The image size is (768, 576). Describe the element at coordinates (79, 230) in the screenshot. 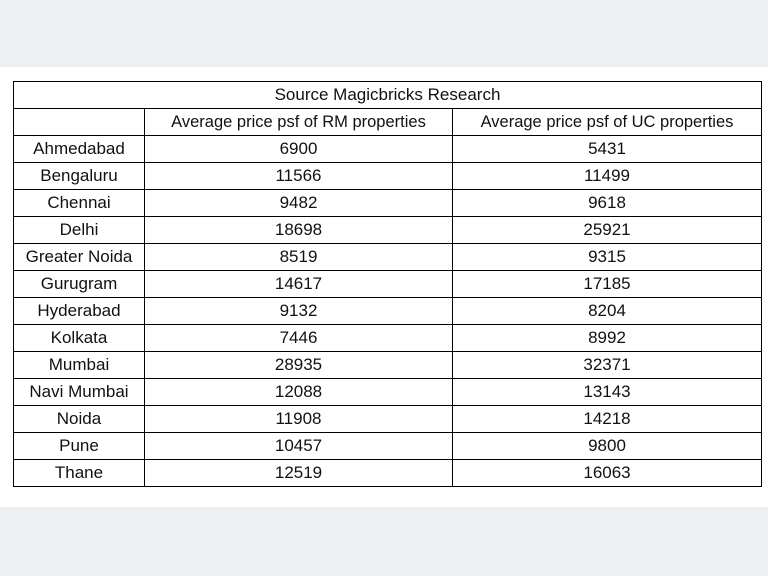

I see `city-cell: Delhi` at that location.